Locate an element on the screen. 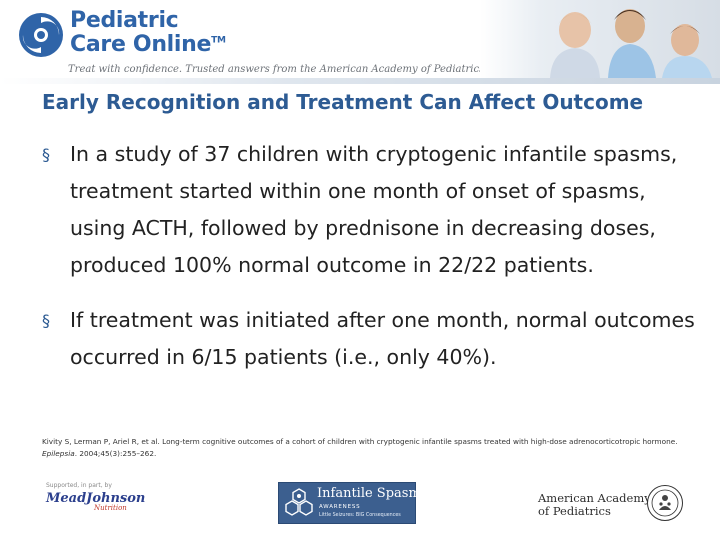 The width and height of the screenshot is (720, 540). brand-logo: Pediatric Care OnlineTM is located at coordinates (148, 33).